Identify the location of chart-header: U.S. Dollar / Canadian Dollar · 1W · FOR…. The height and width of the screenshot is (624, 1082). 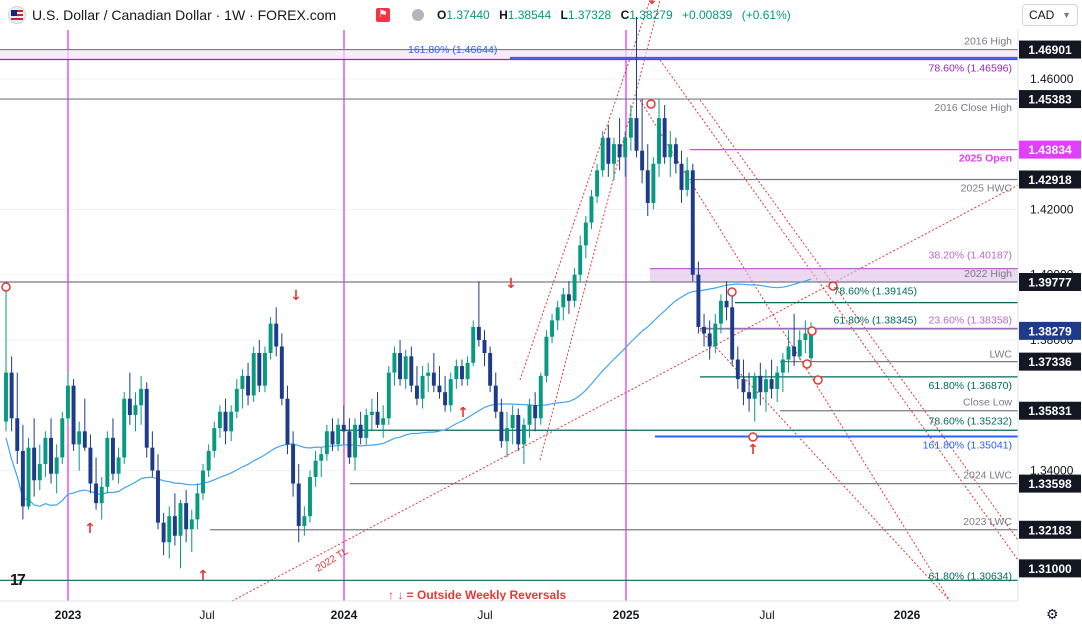
(510, 15).